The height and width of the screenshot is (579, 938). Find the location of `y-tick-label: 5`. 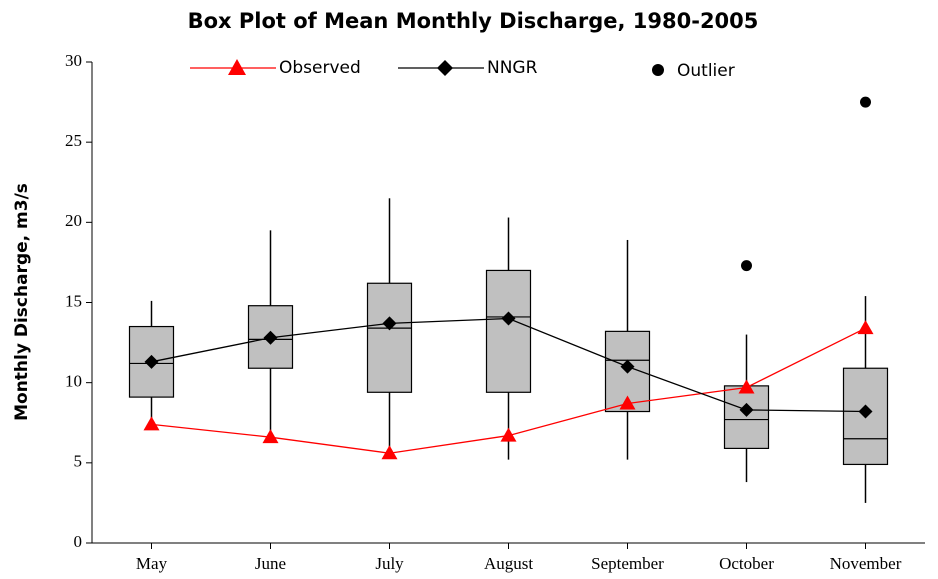

y-tick-label: 5 is located at coordinates (78, 461).